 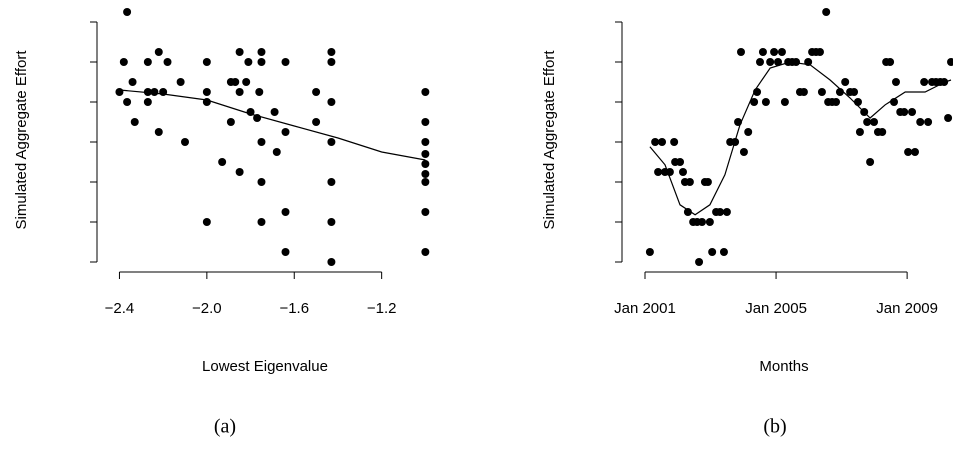 What do you see at coordinates (382, 308) in the screenshot?
I see `x-tick-label: −1.2` at bounding box center [382, 308].